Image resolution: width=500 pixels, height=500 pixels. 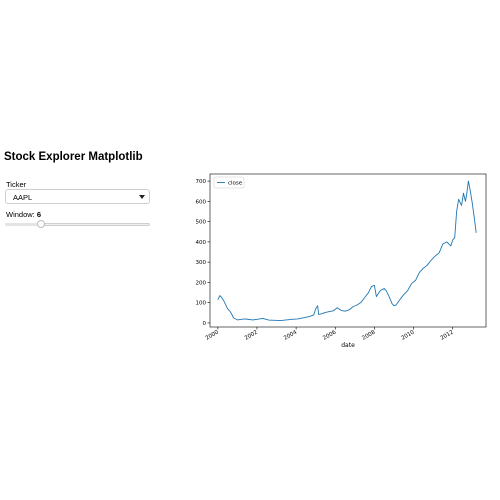 I want to click on x-tick-label: 2002, so click(x=251, y=336).